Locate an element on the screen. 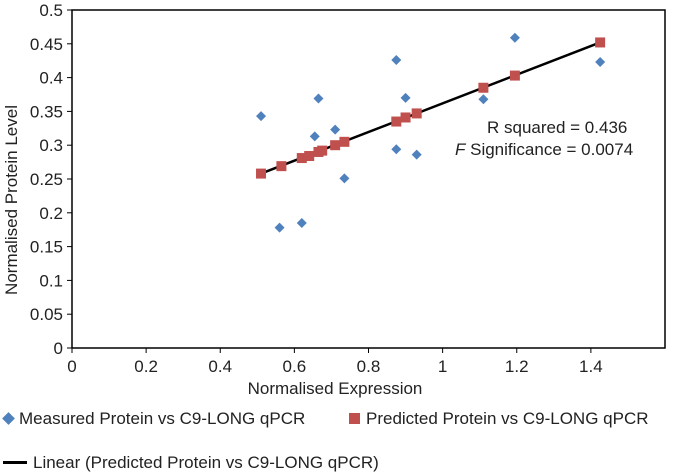 This screenshot has height=475, width=684. y-tick-label: 0.3 is located at coordinates (51, 145).